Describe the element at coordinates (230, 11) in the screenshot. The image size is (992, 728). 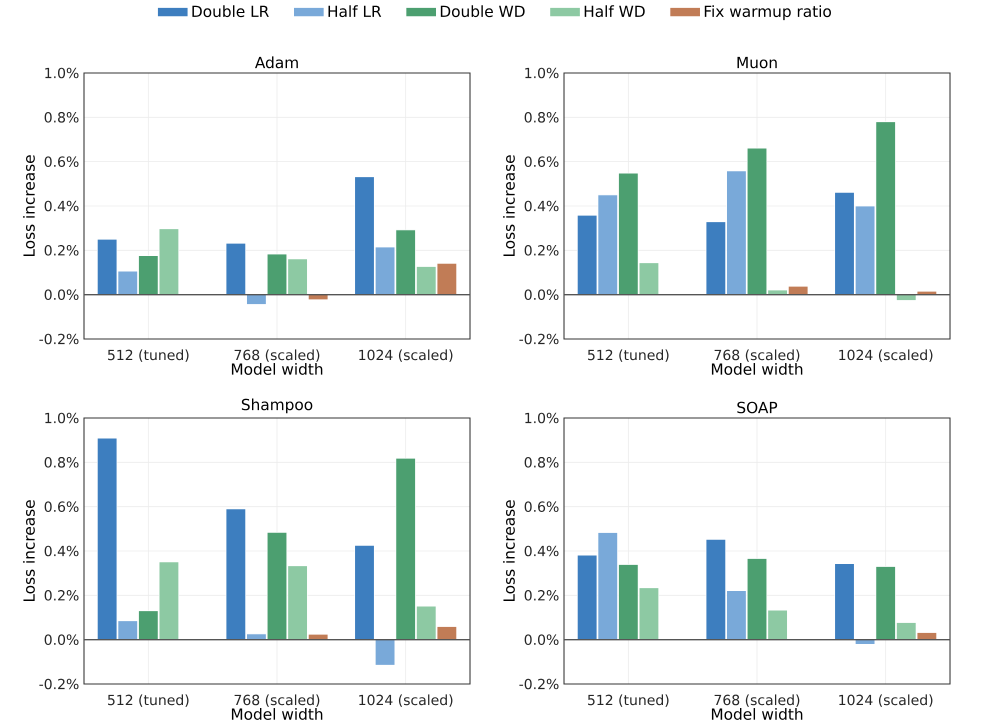
I see `legend-label: Double LR` at that location.